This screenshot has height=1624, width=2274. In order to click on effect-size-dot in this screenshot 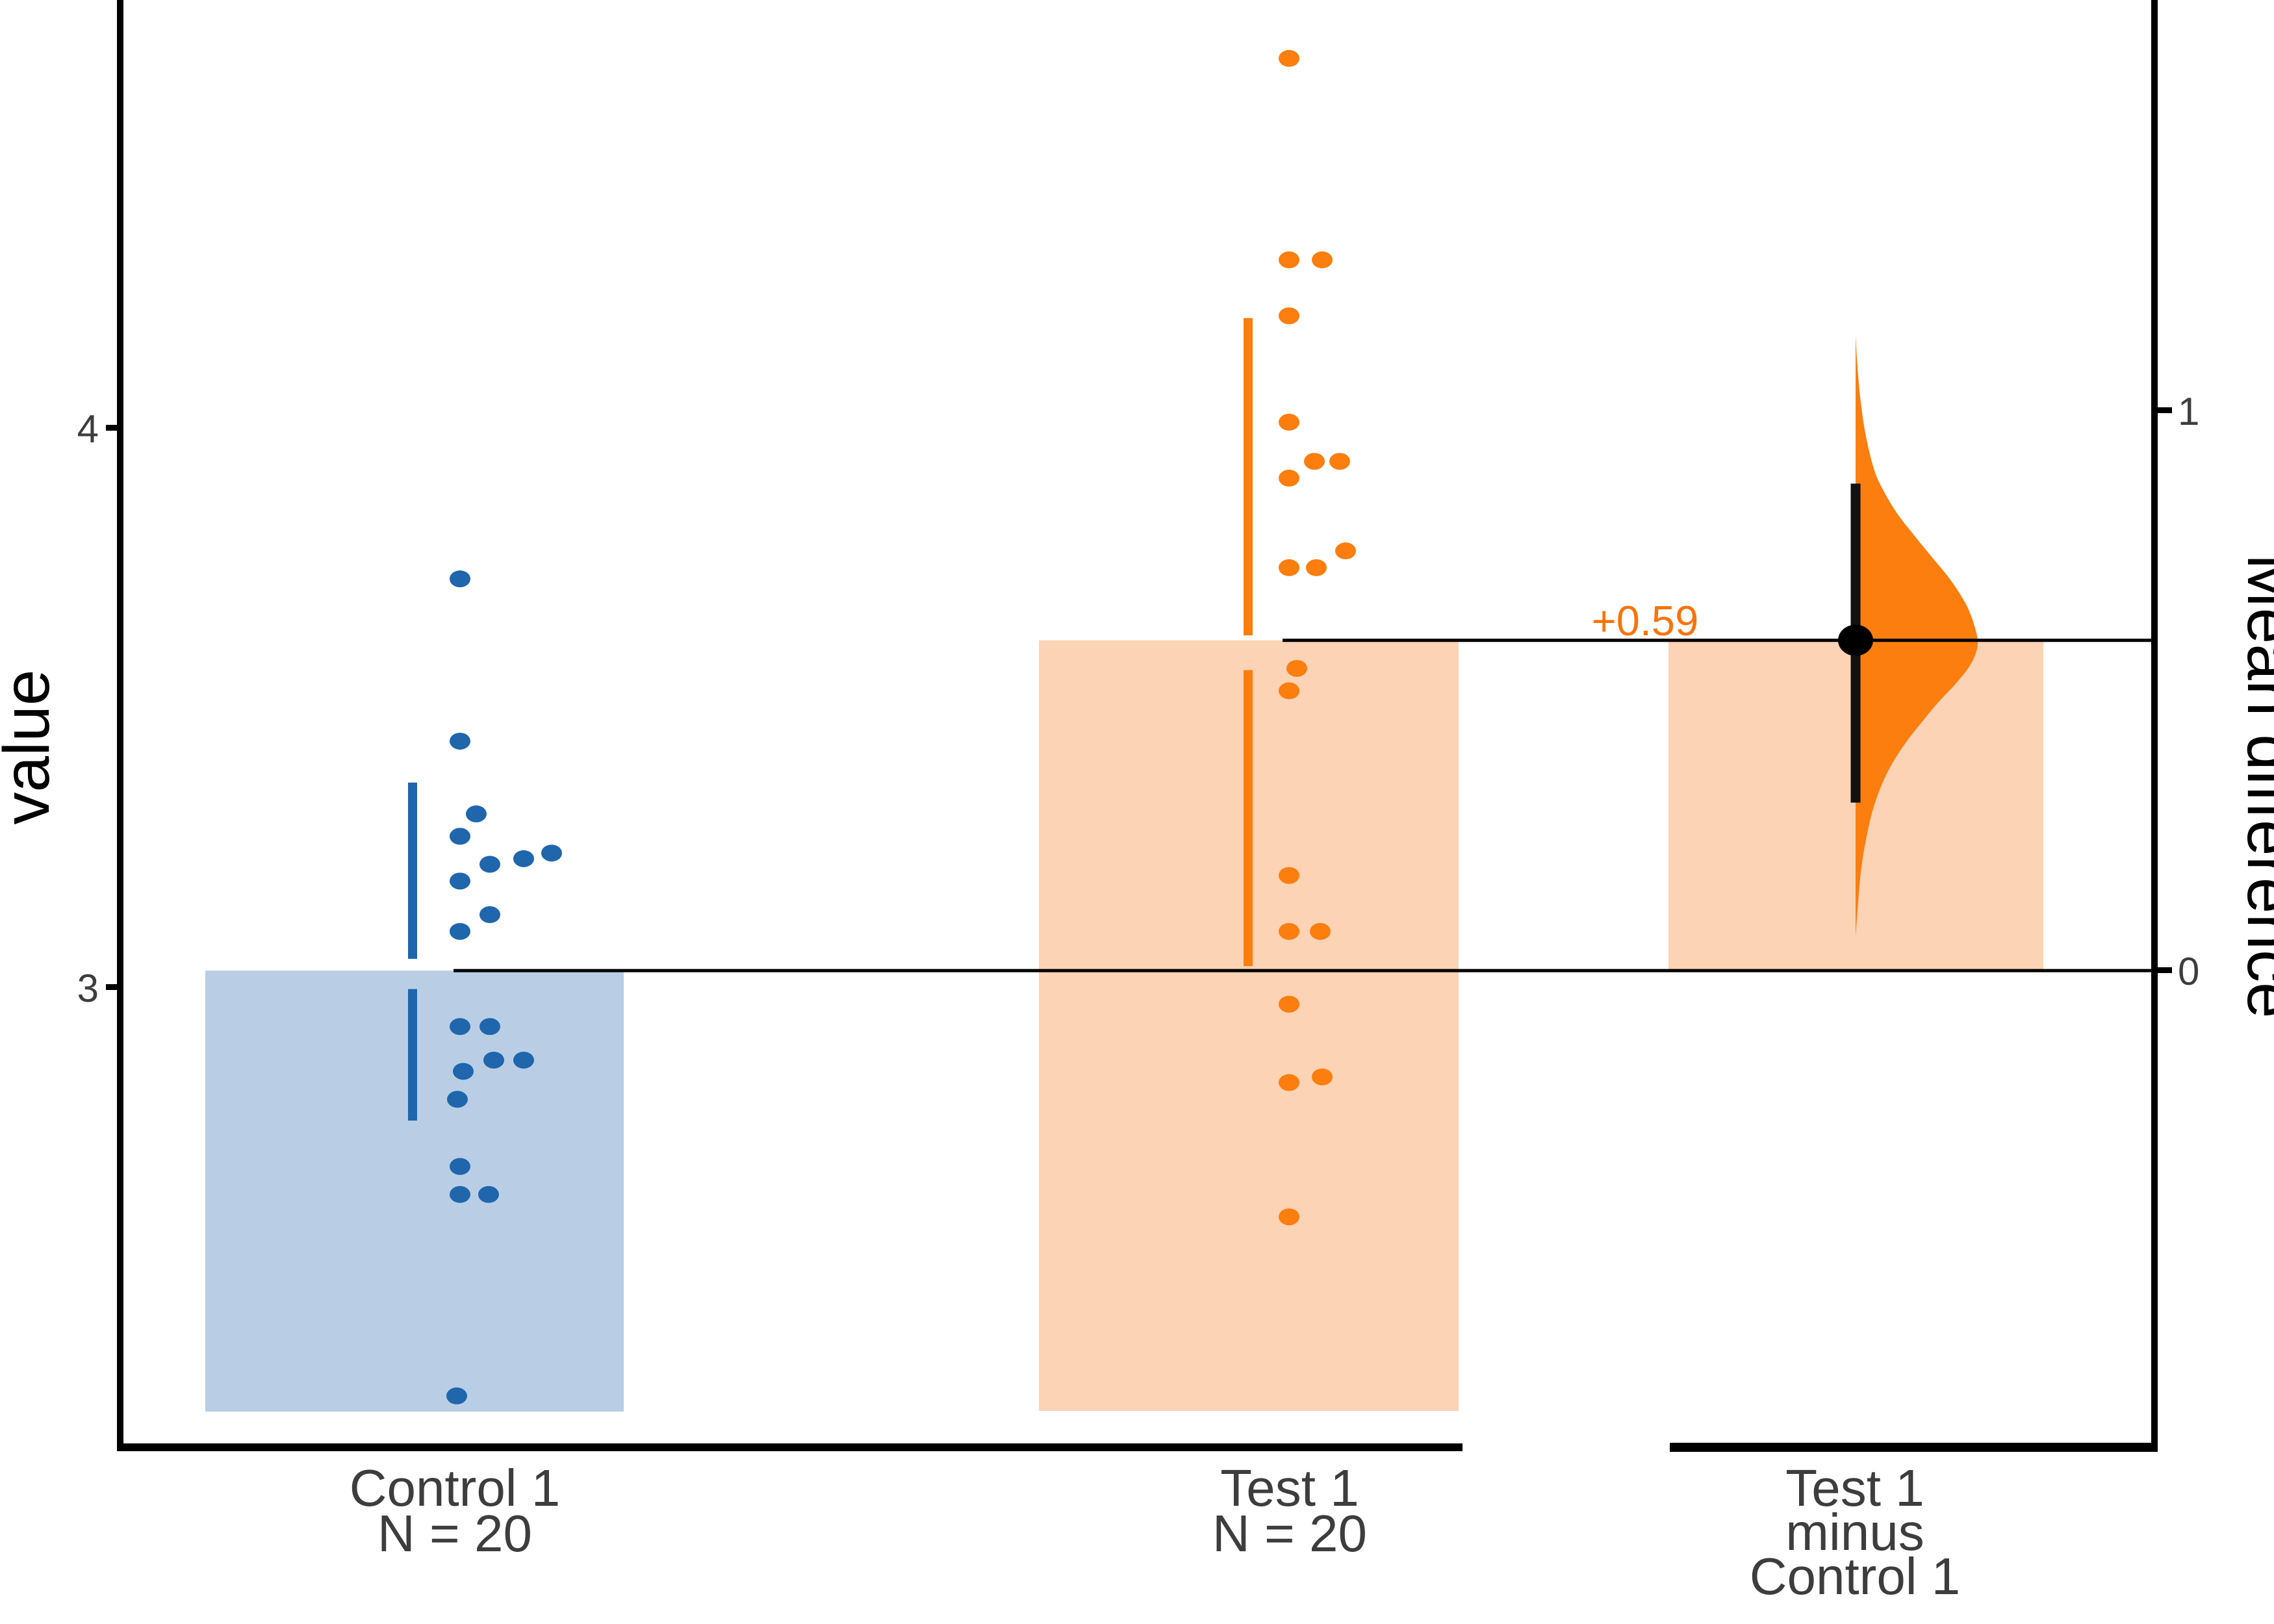, I will do `click(1855, 640)`.